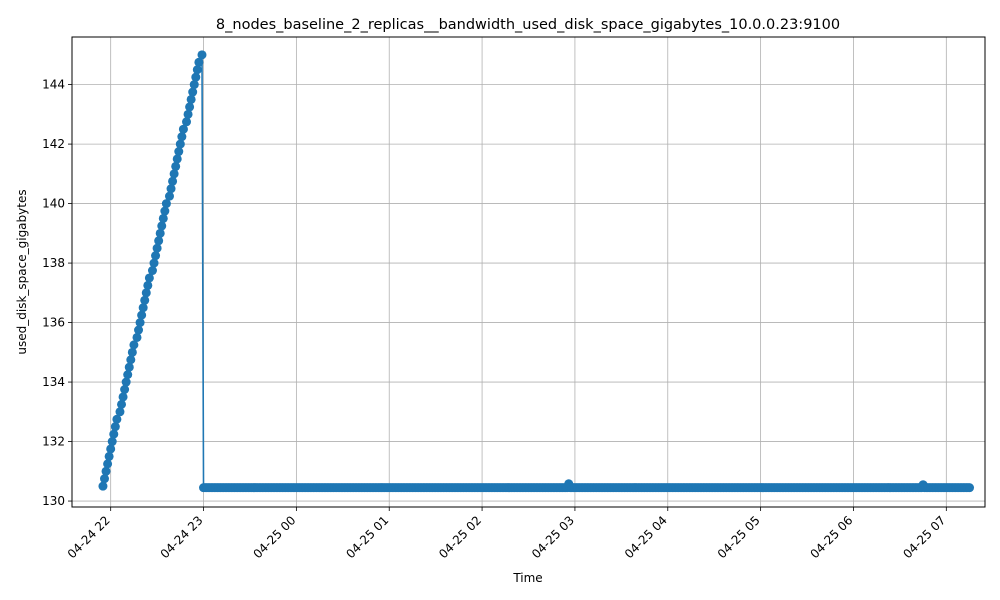  Describe the element at coordinates (53, 144) in the screenshot. I see `y-tick-label: 142` at that location.